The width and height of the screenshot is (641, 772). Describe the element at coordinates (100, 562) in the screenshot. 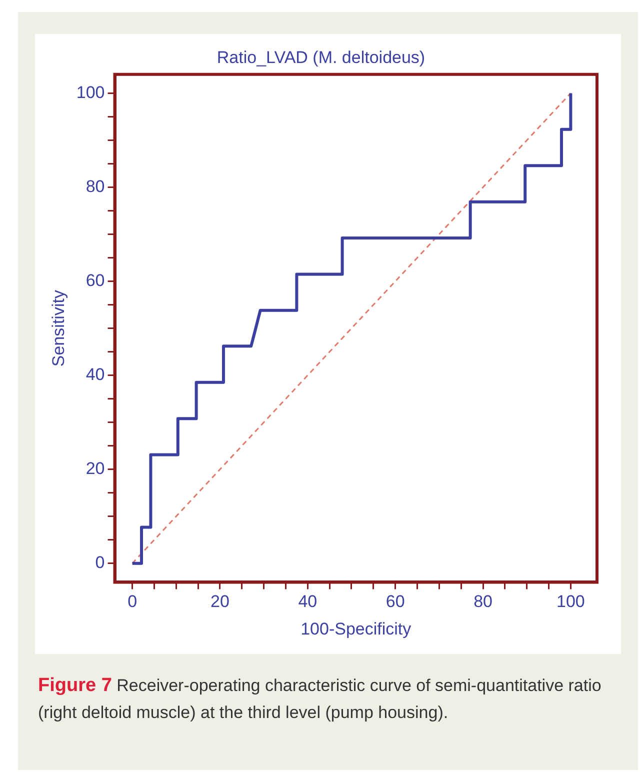

I see `y-tick-label: 0` at that location.